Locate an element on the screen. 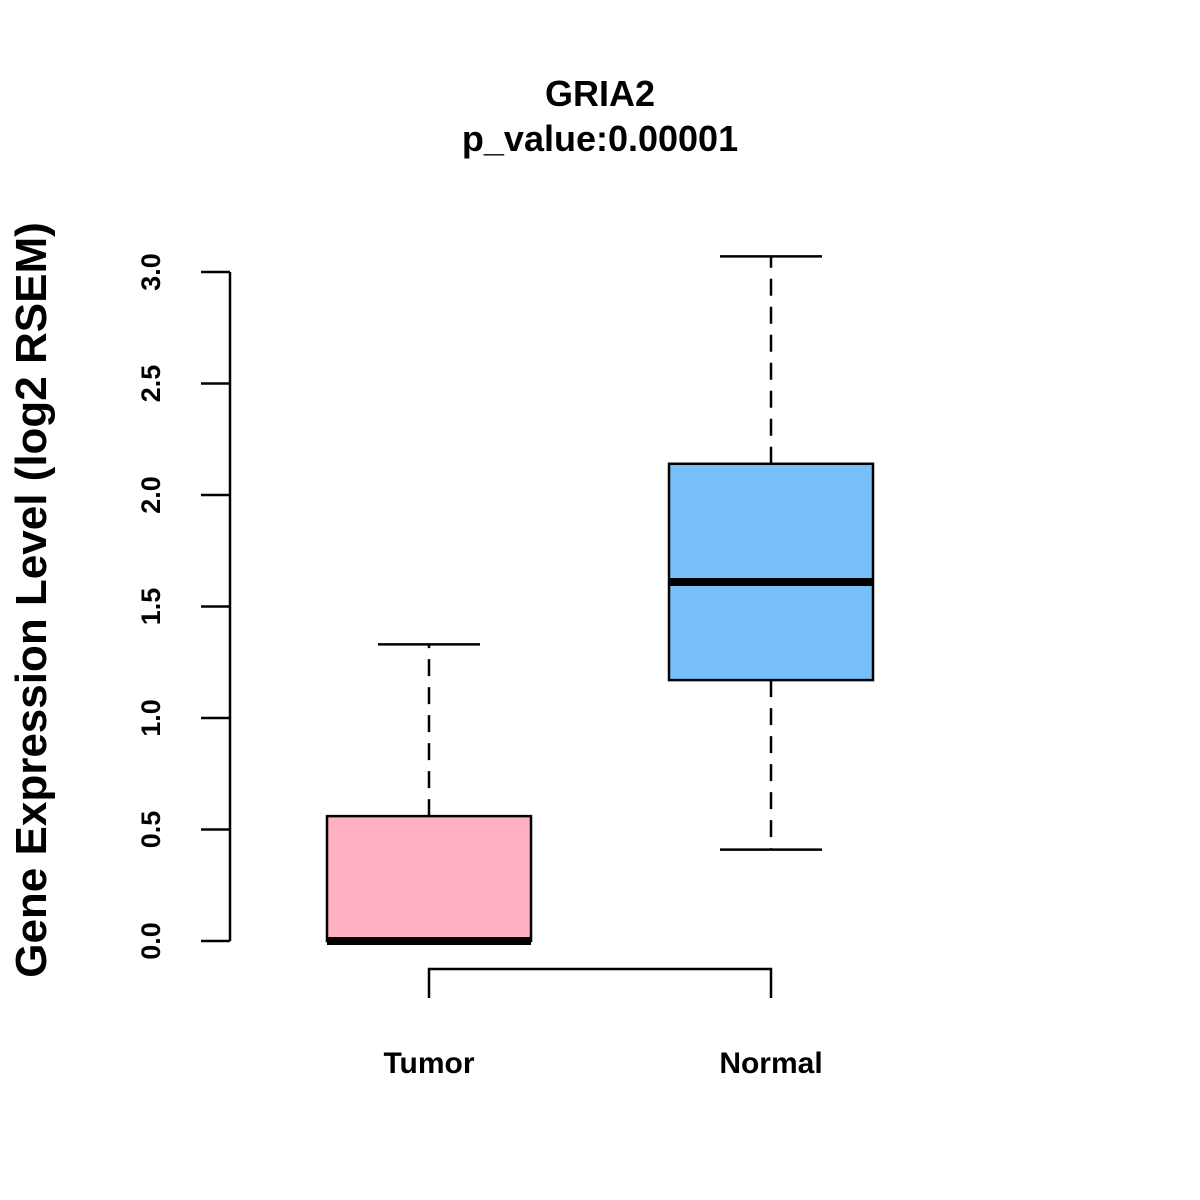 The width and height of the screenshot is (1200, 1200). y-axis-label: Gene Expression Level (log2 RSEM) is located at coordinates (31, 600).